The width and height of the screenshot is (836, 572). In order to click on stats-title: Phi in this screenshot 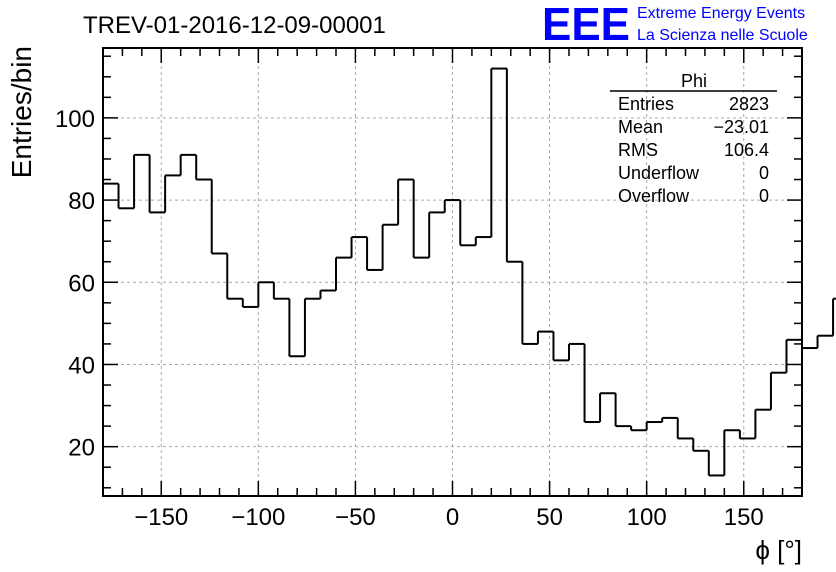, I will do `click(694, 81)`.